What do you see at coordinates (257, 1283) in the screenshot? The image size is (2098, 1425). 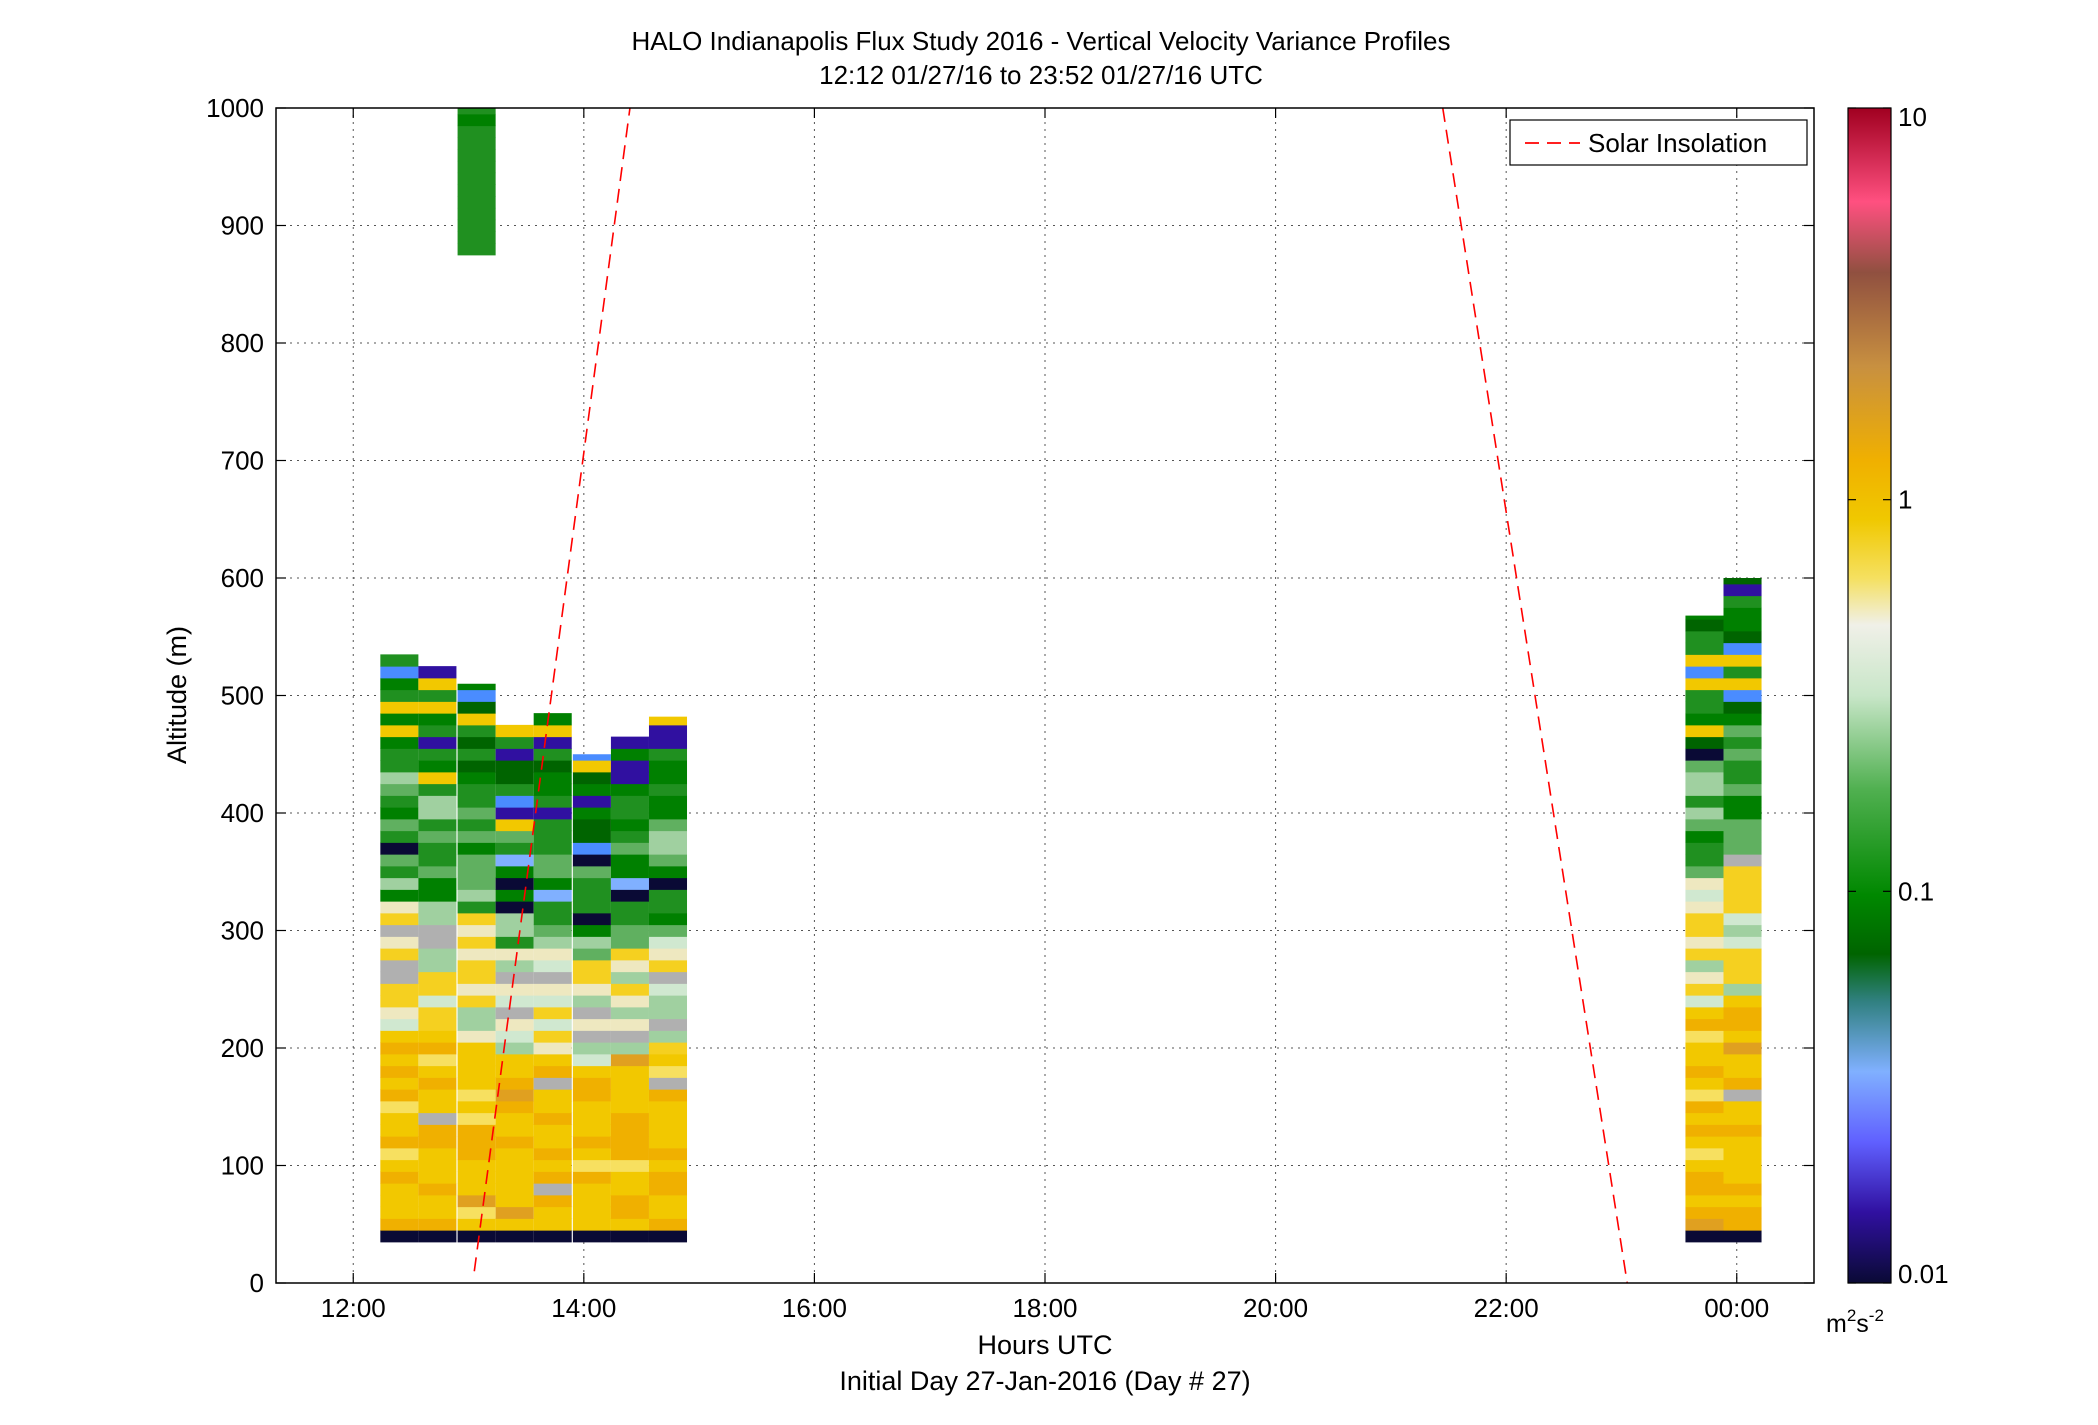 I see `y-tick-label: 0` at bounding box center [257, 1283].